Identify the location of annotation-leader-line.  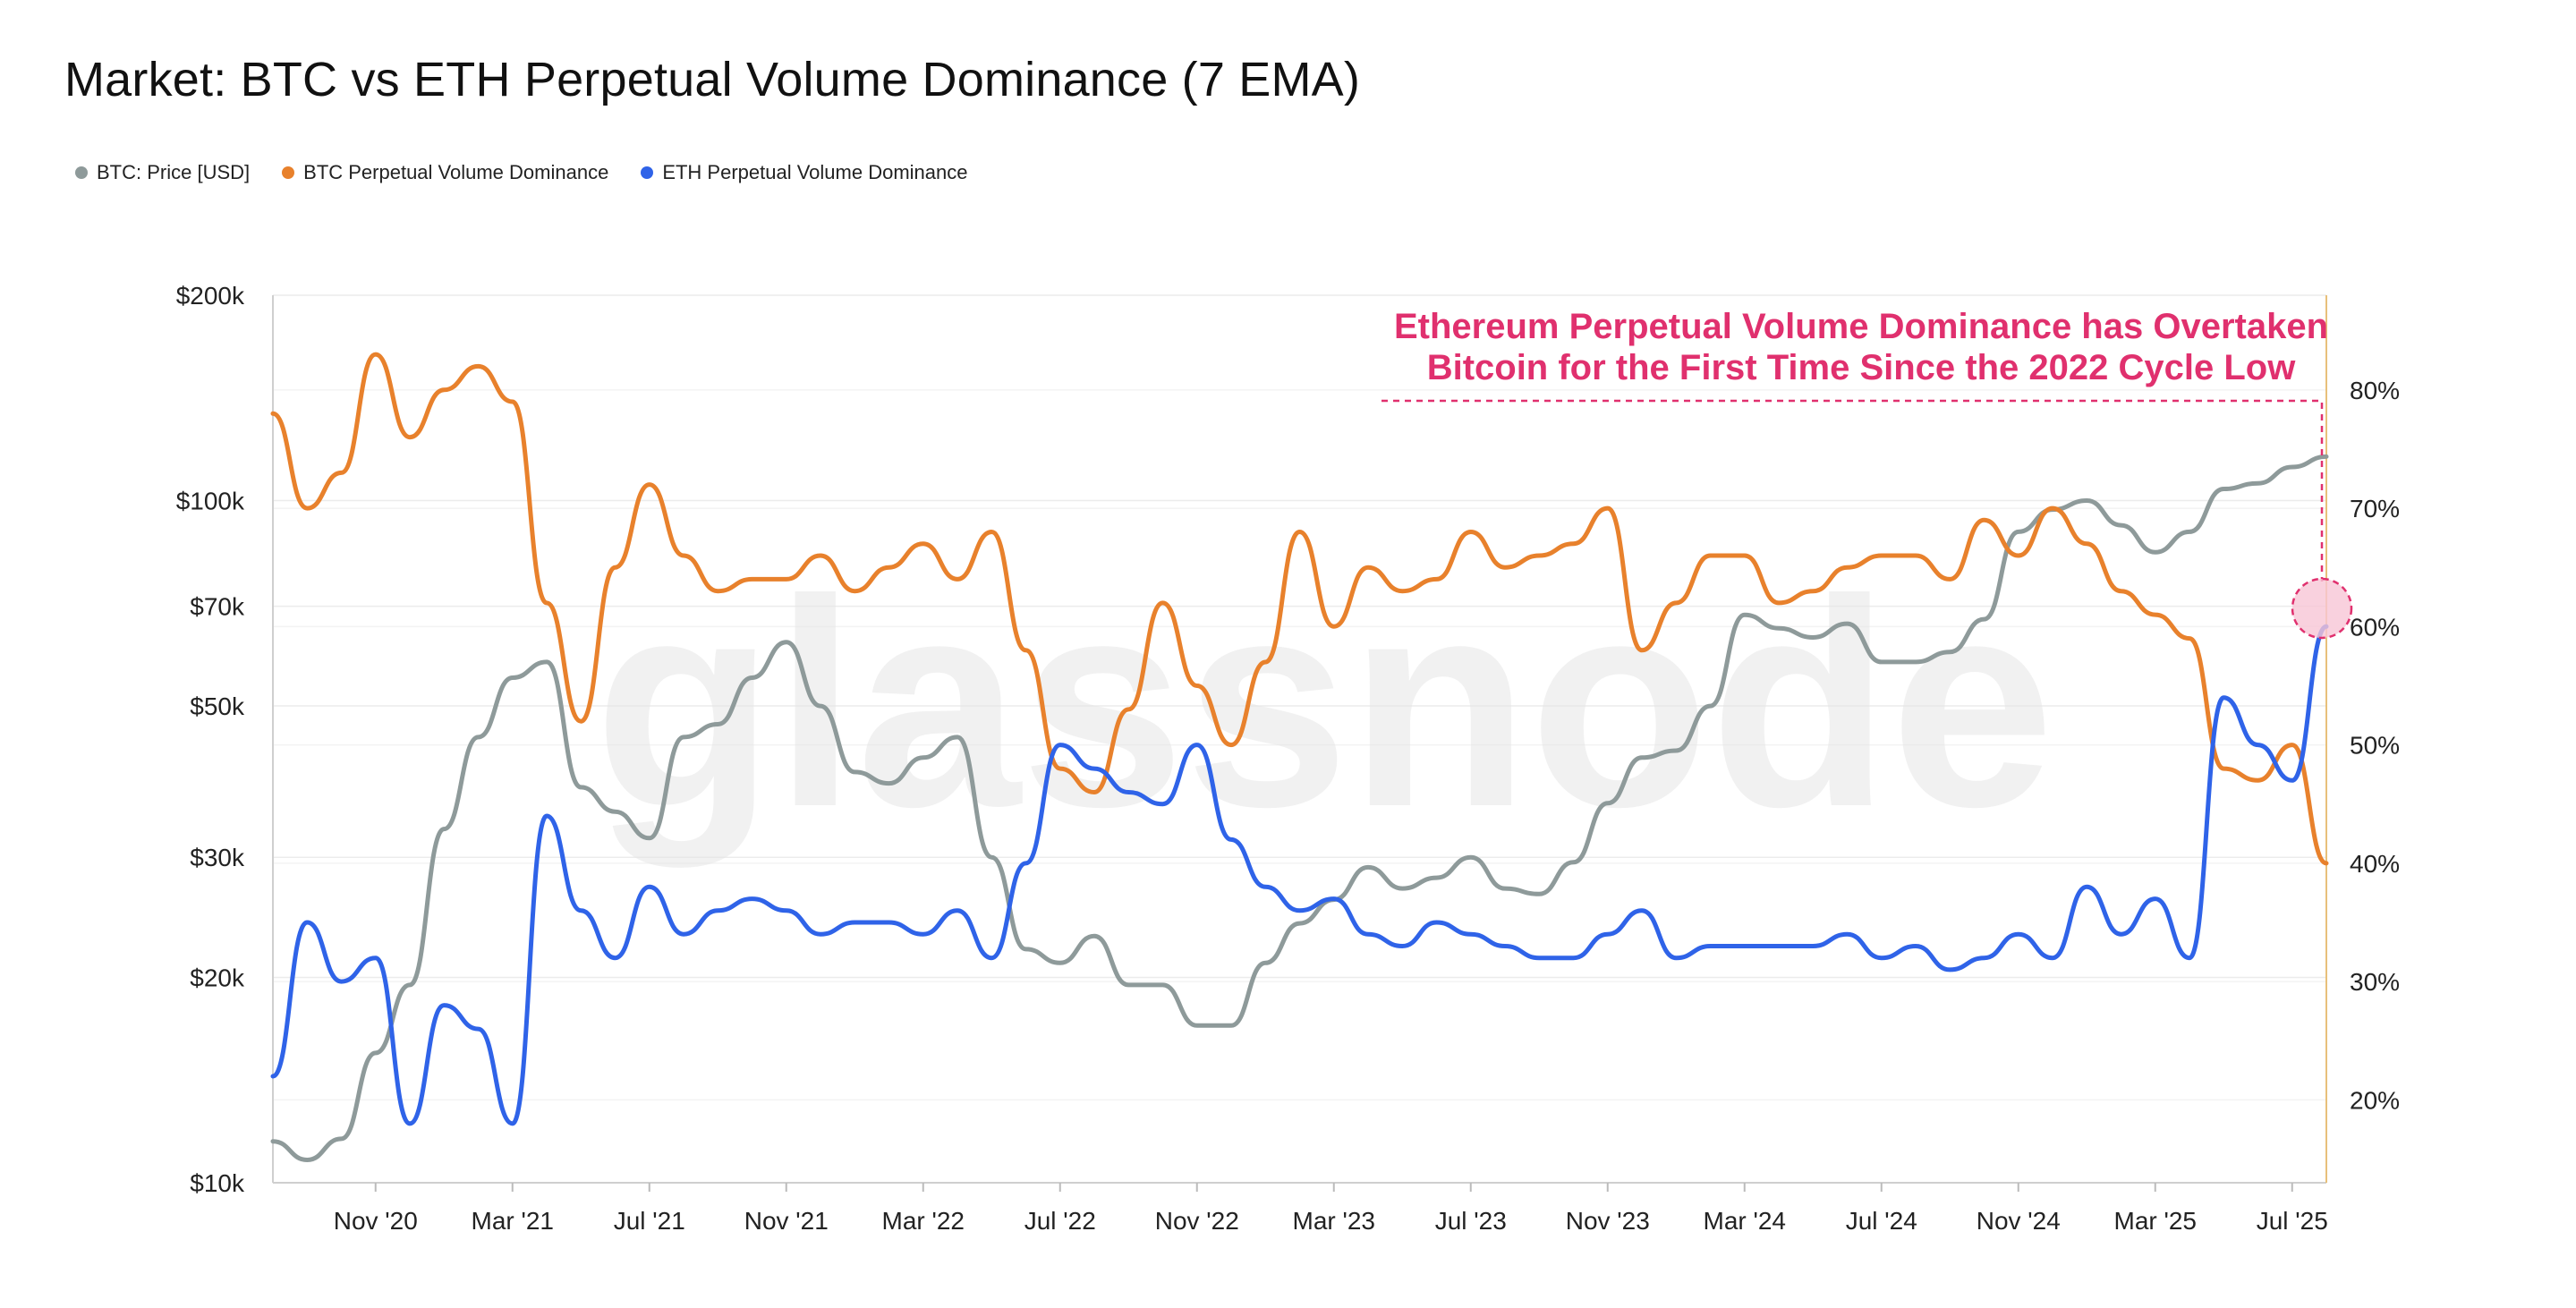
(1853, 490).